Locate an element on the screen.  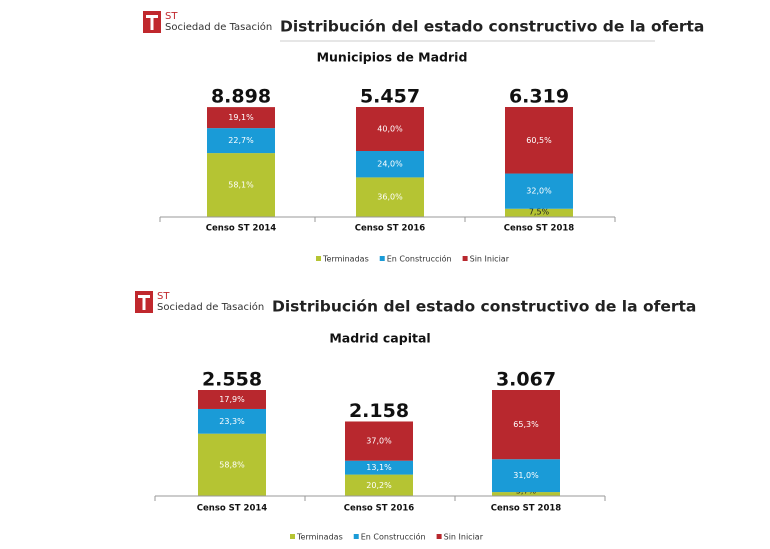
value-label: 22,7% is located at coordinates (241, 140).